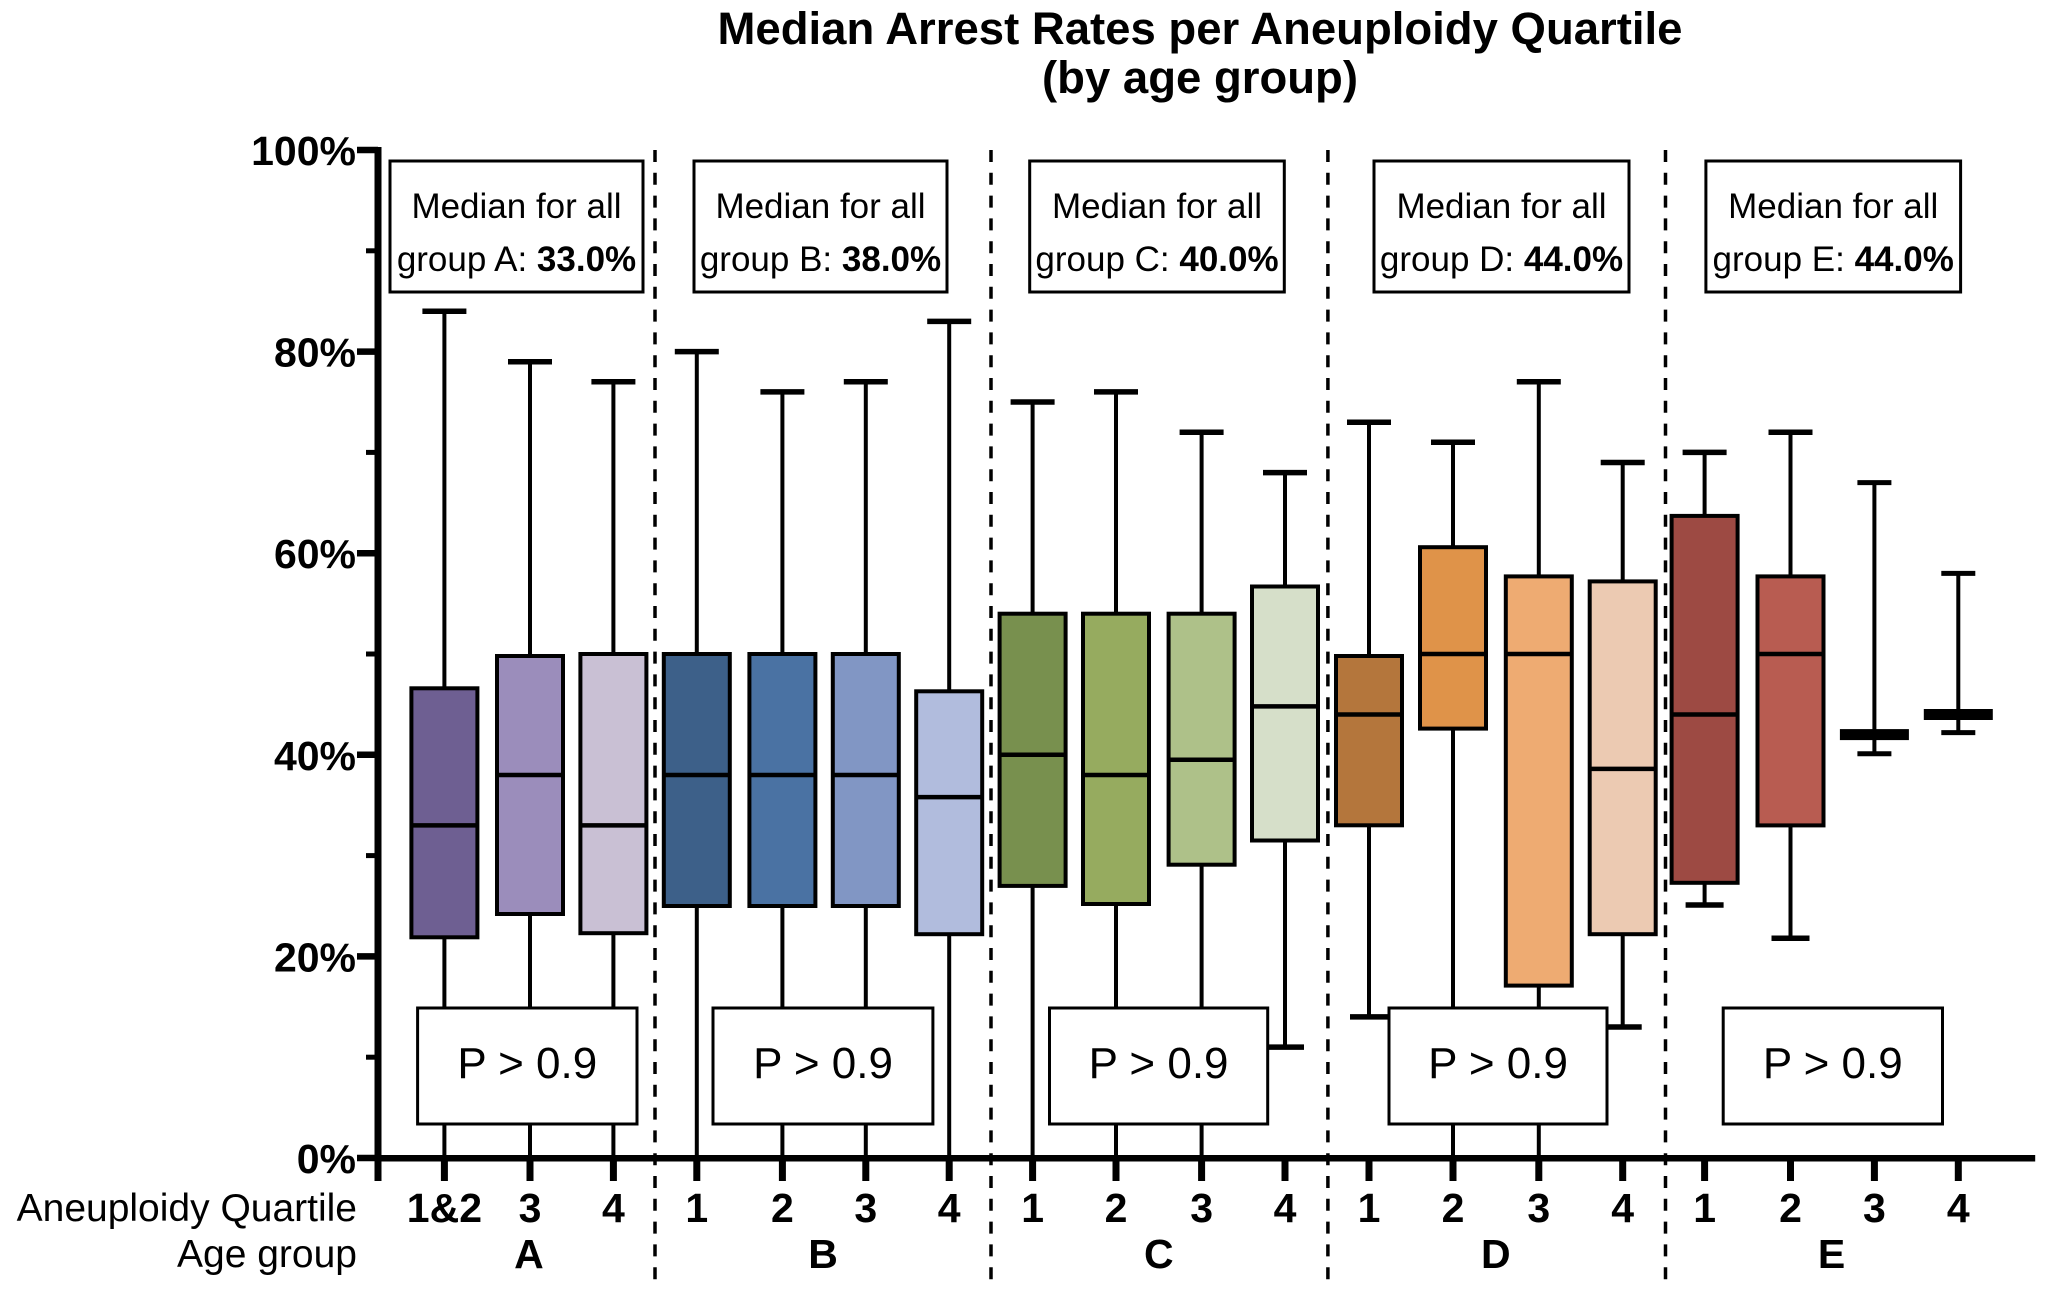  What do you see at coordinates (1159, 1254) in the screenshot?
I see `svg-text: C` at bounding box center [1159, 1254].